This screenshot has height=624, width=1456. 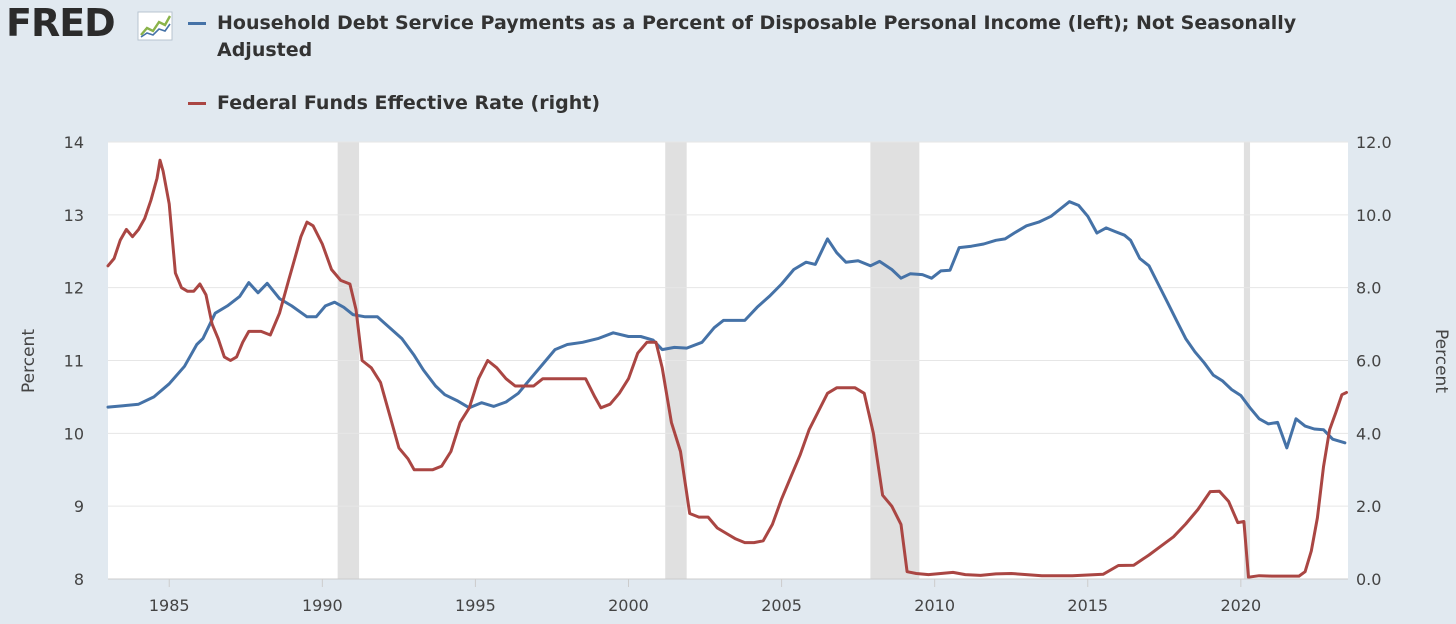 I want to click on fred-logo: FRED, so click(x=89, y=23).